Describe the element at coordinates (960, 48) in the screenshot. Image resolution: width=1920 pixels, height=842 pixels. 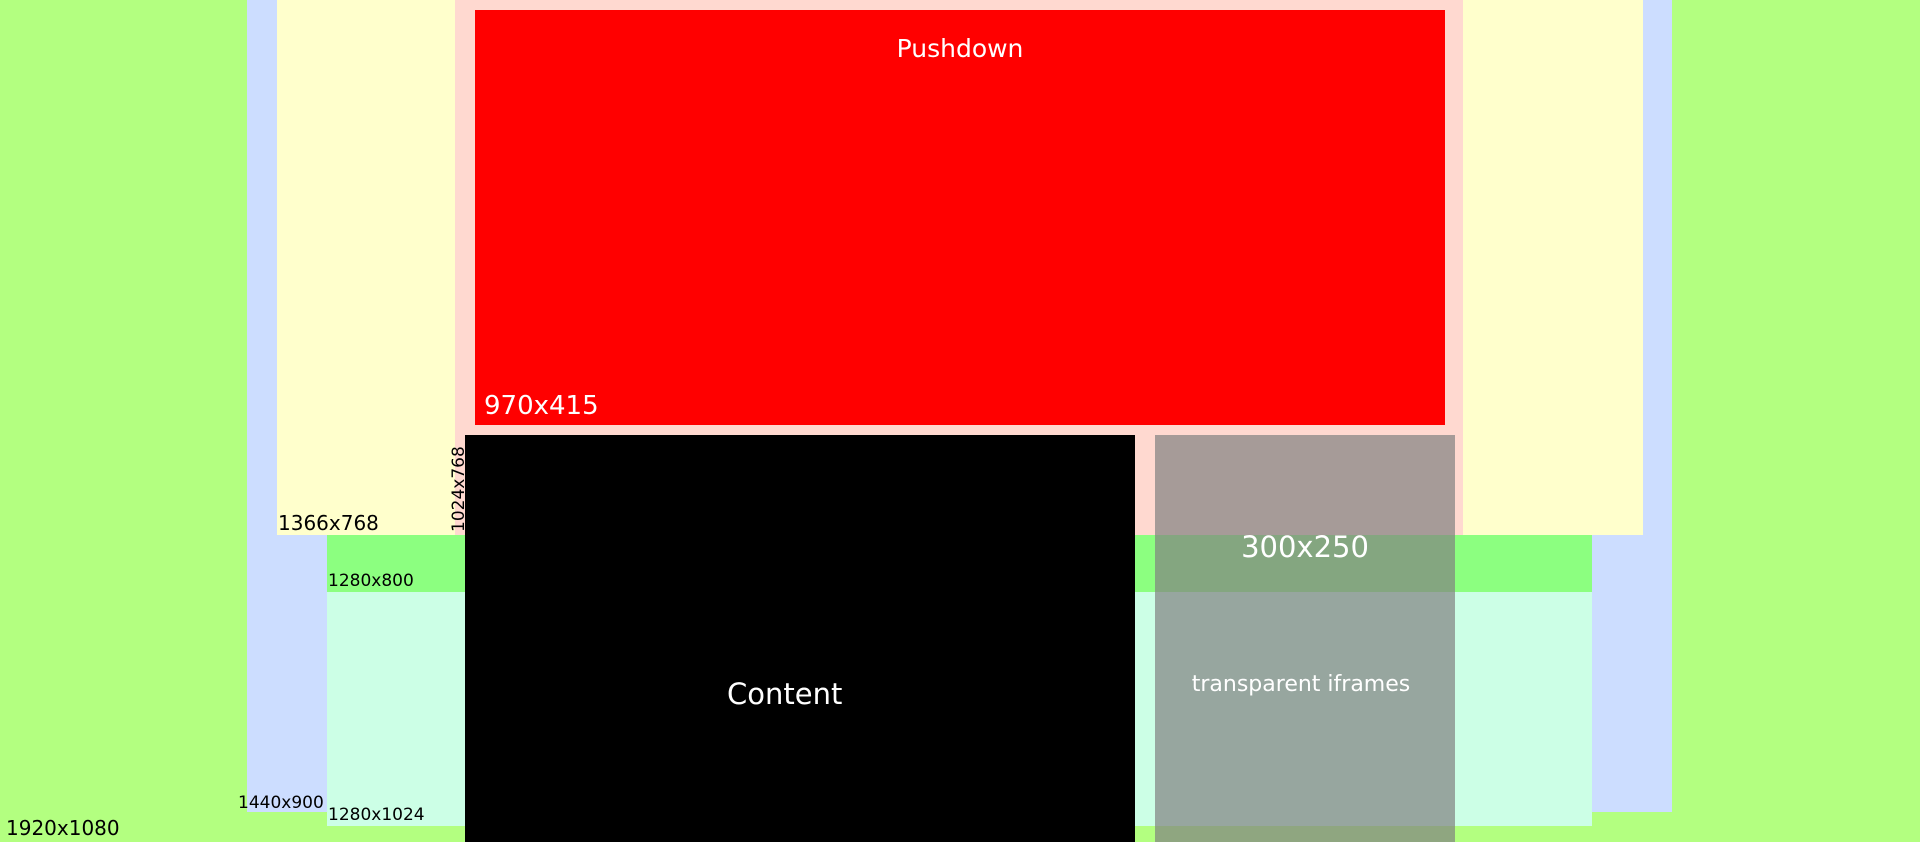
I see `pushdown-title: Pushdown` at that location.